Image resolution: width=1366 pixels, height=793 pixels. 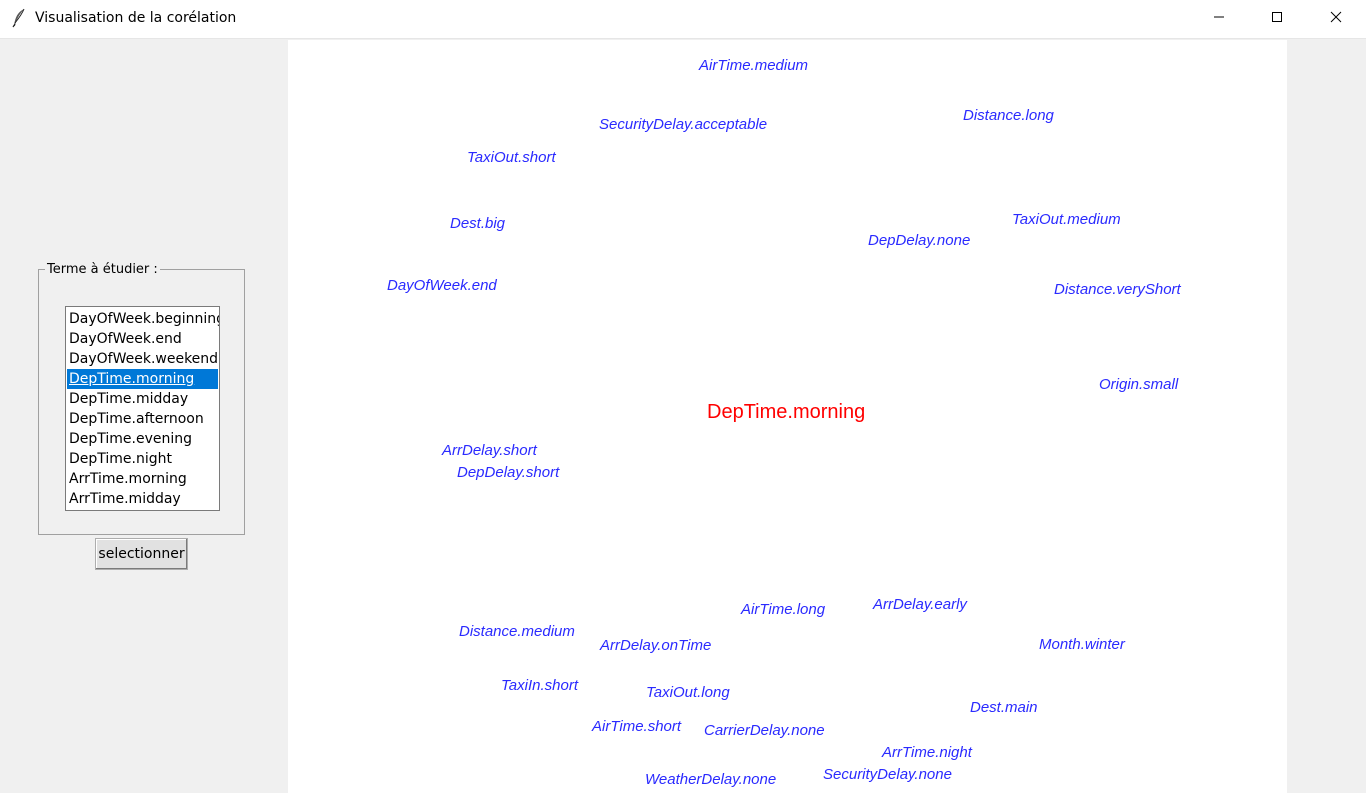 What do you see at coordinates (1004, 707) in the screenshot?
I see `correlated-term: Dest.main` at bounding box center [1004, 707].